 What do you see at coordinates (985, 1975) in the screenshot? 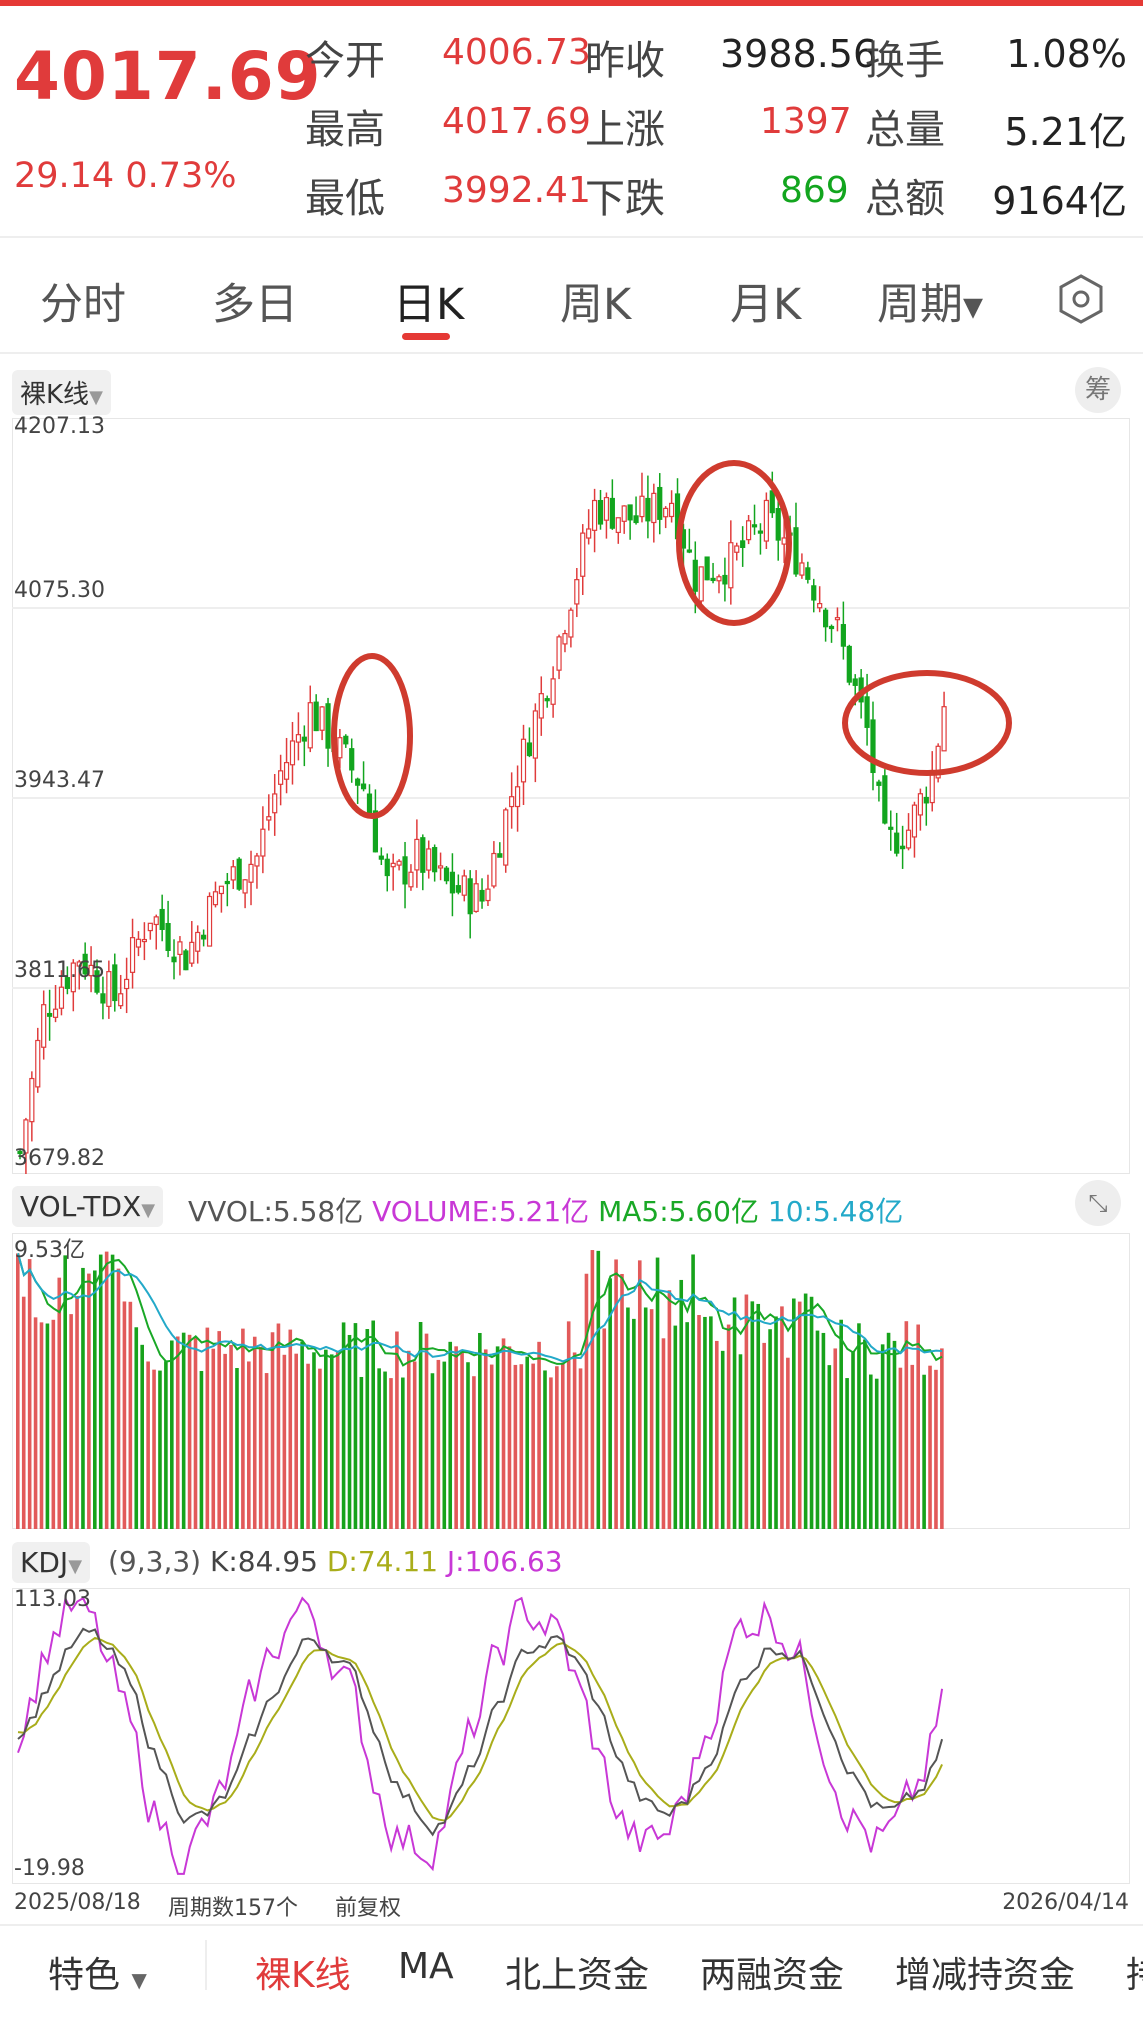
I see `bottom-tab-holdings-change: 增减持资金` at bounding box center [985, 1975].